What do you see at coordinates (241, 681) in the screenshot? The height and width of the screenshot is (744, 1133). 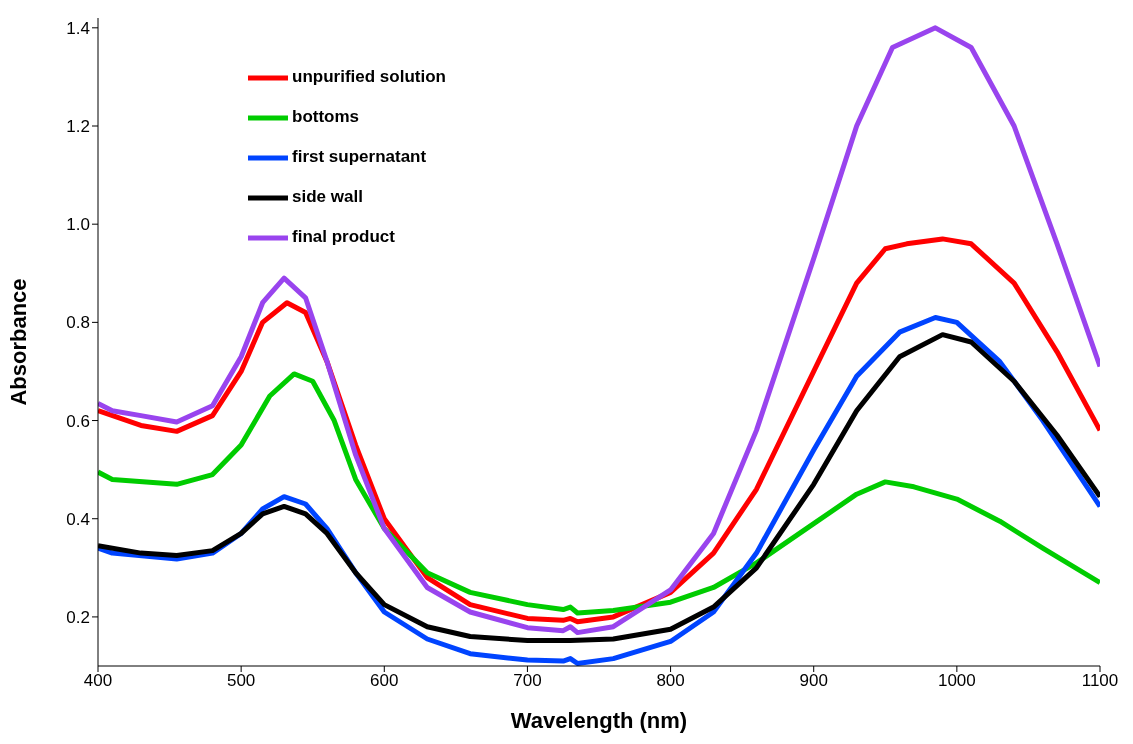 I see `x-tick-label: 500` at bounding box center [241, 681].